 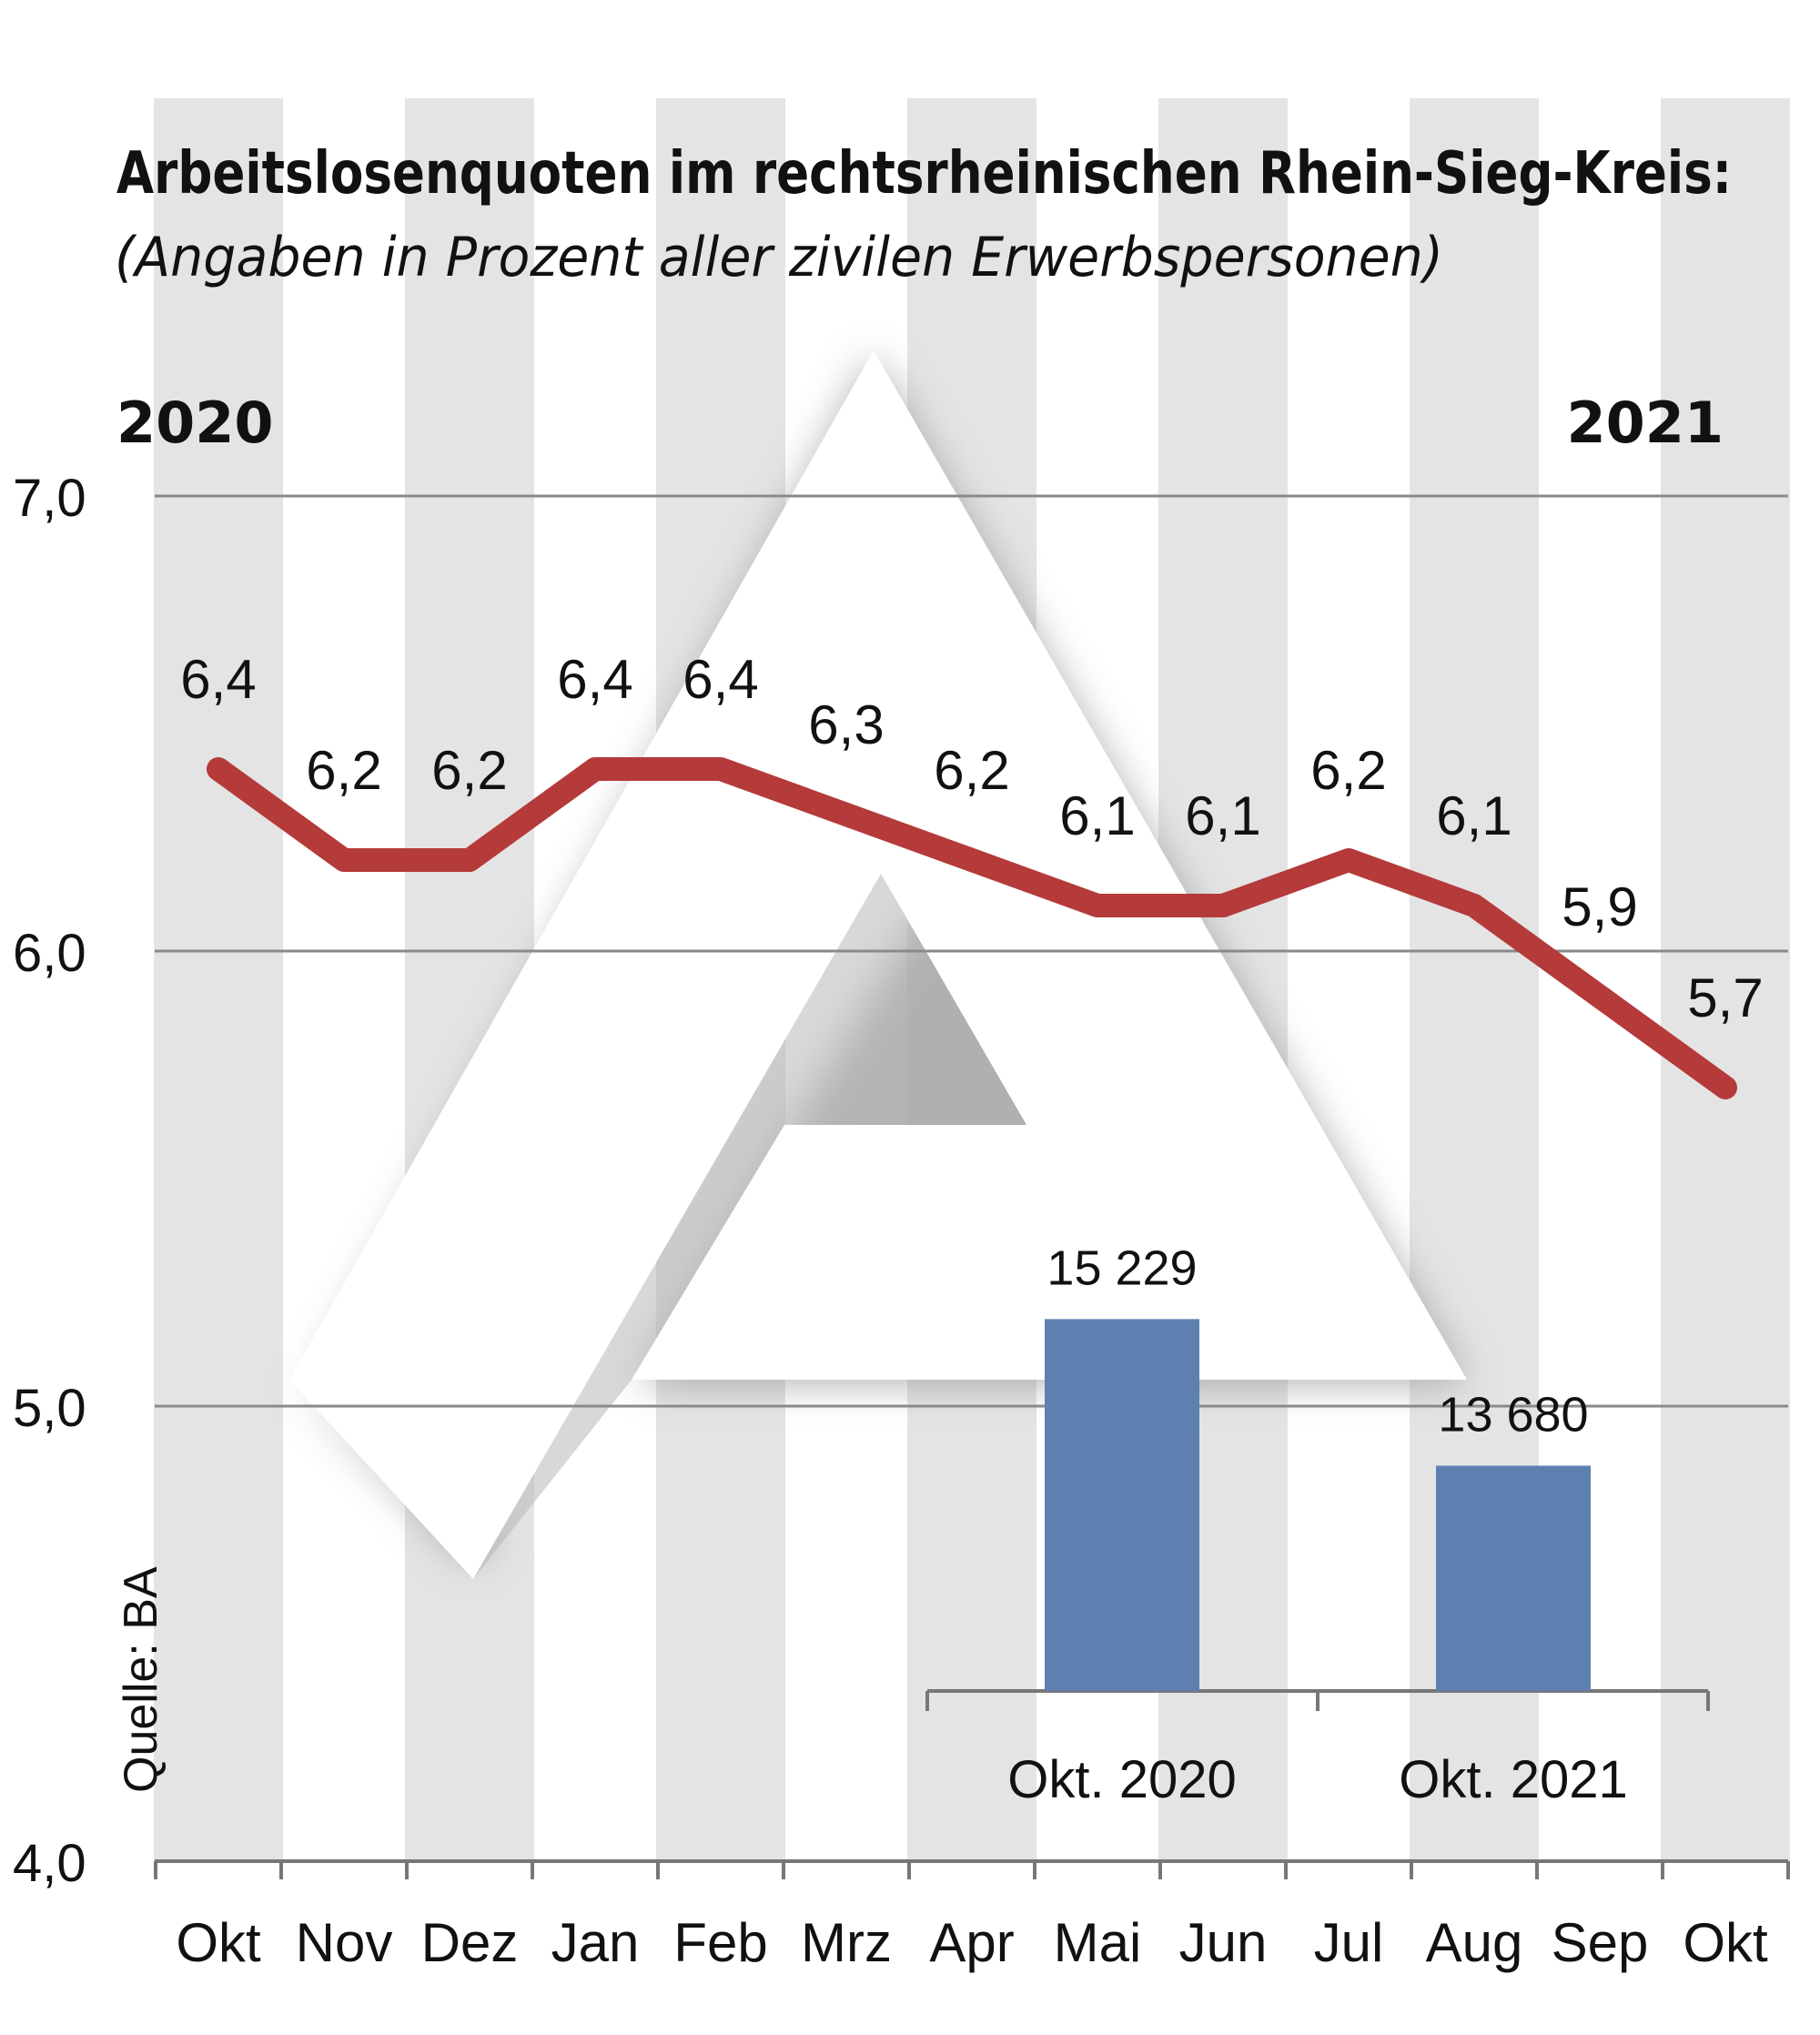 I want to click on y-tick-label: 5,0, so click(x=50, y=1408).